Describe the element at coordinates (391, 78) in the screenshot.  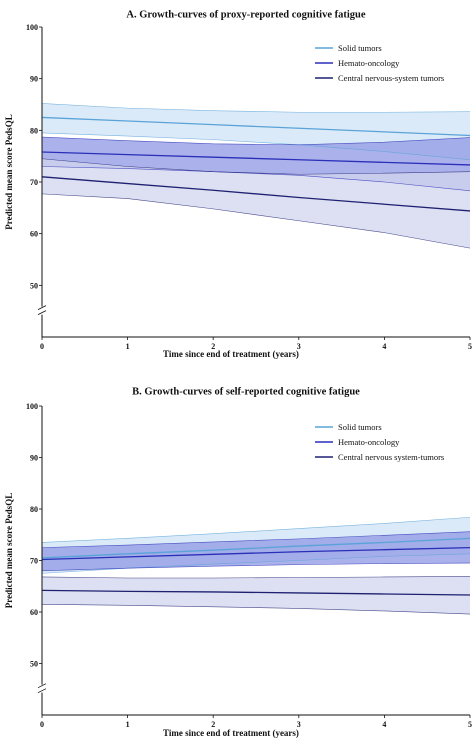
I see `legend-label-series-3: Central nervous-system tumors` at that location.